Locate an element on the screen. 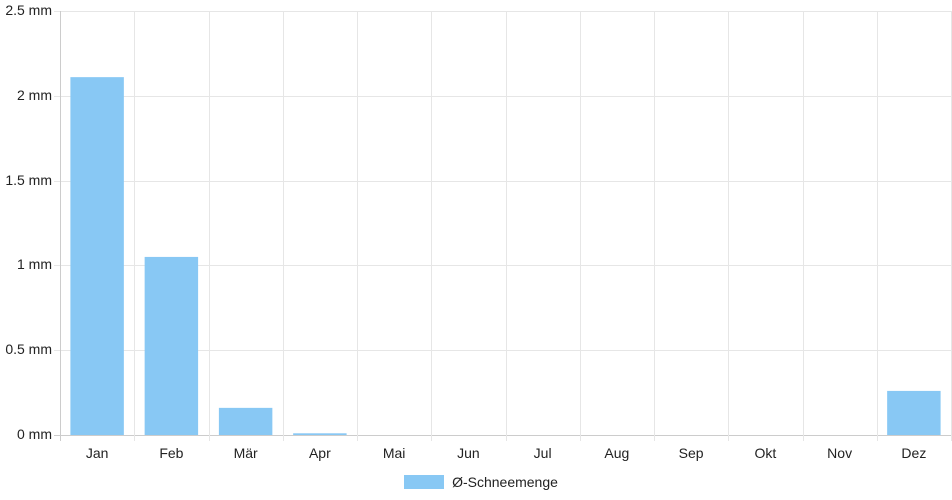 The height and width of the screenshot is (500, 952). x-tick-label: Jan is located at coordinates (97, 453).